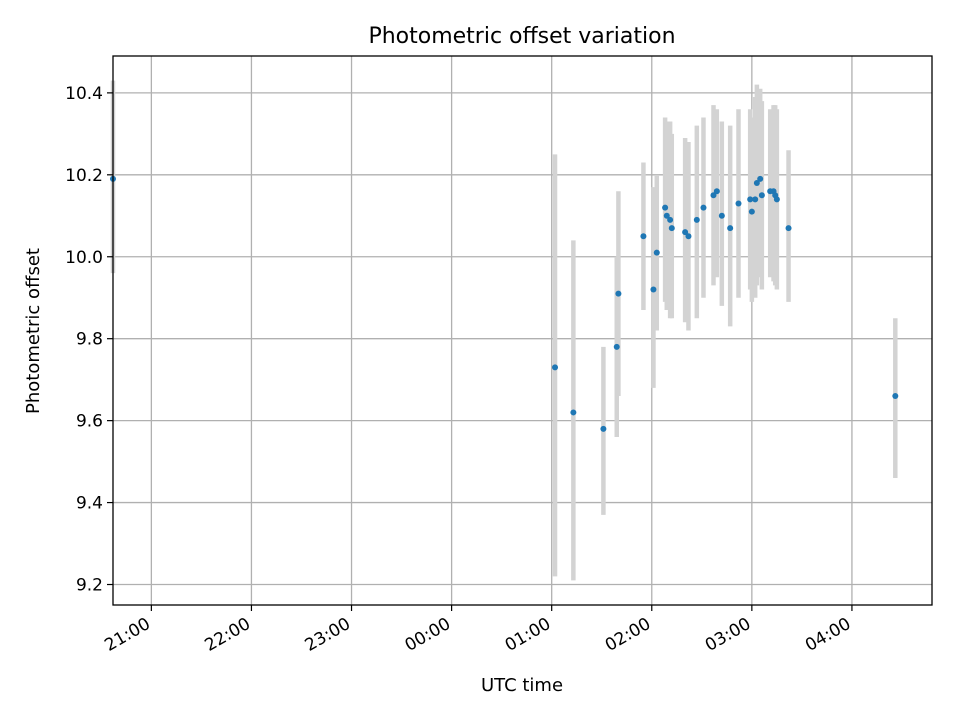 The width and height of the screenshot is (960, 720). I want to click on y-axis: 9.2 9.4 9.6 9.8 10.0 10.2 10.4, so click(89, 340).